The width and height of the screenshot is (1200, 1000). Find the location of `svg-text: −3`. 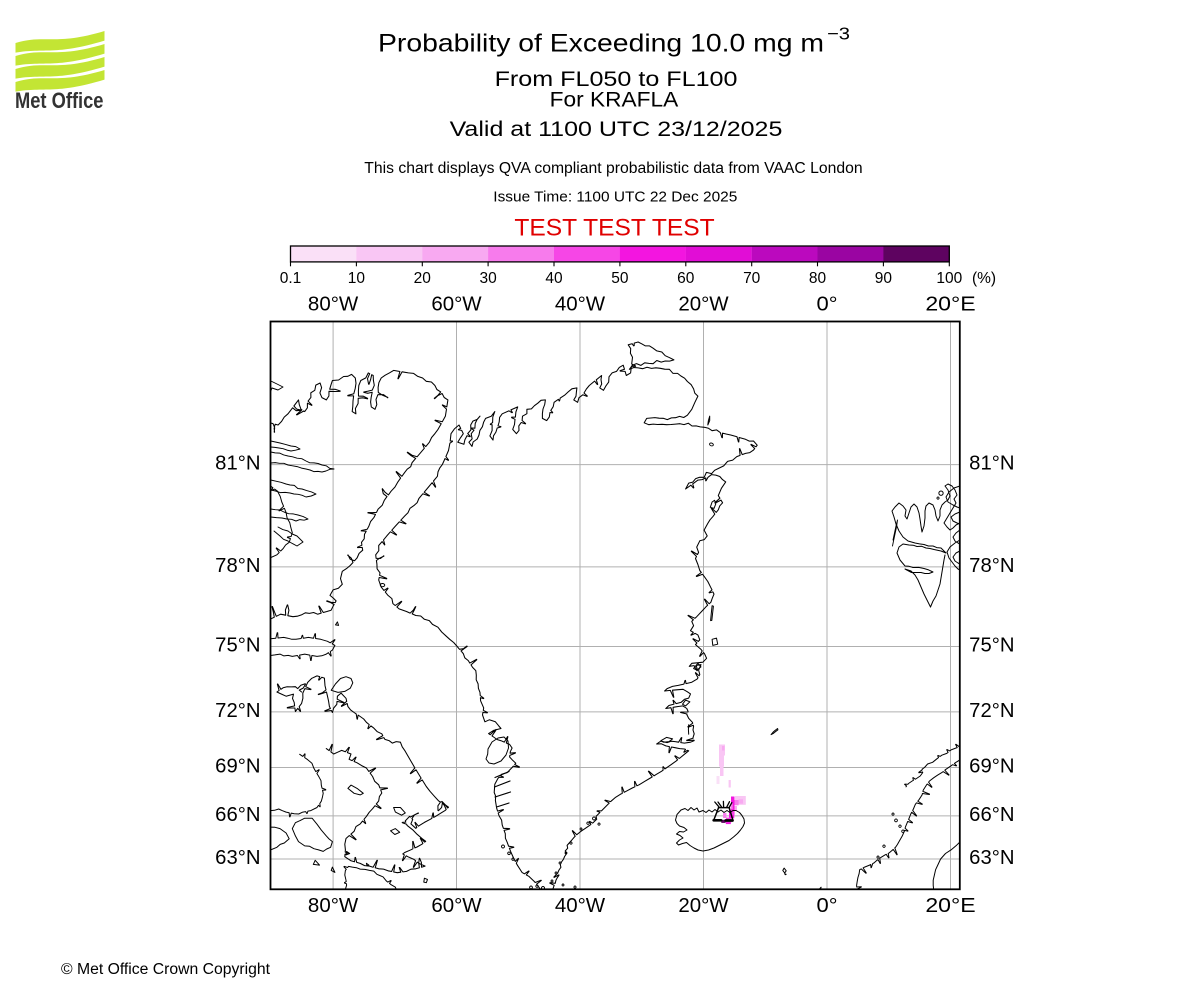

svg-text: −3 is located at coordinates (838, 34).